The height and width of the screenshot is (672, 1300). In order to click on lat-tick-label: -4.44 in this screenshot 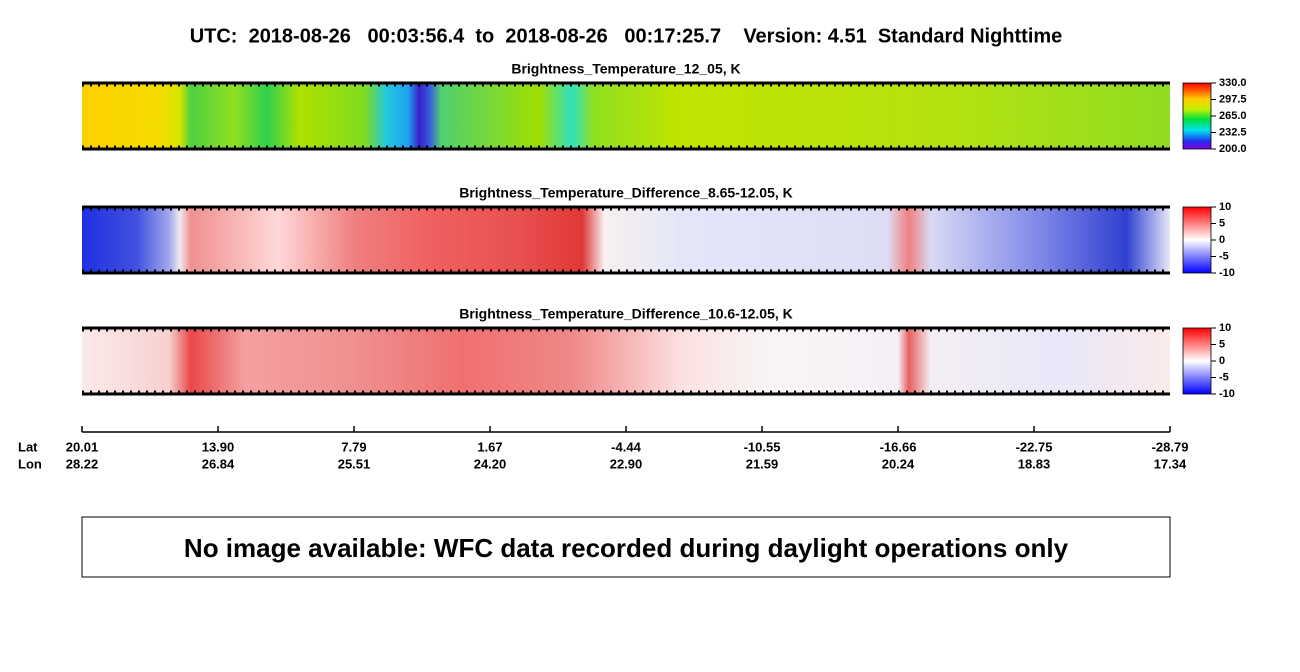, I will do `click(626, 446)`.